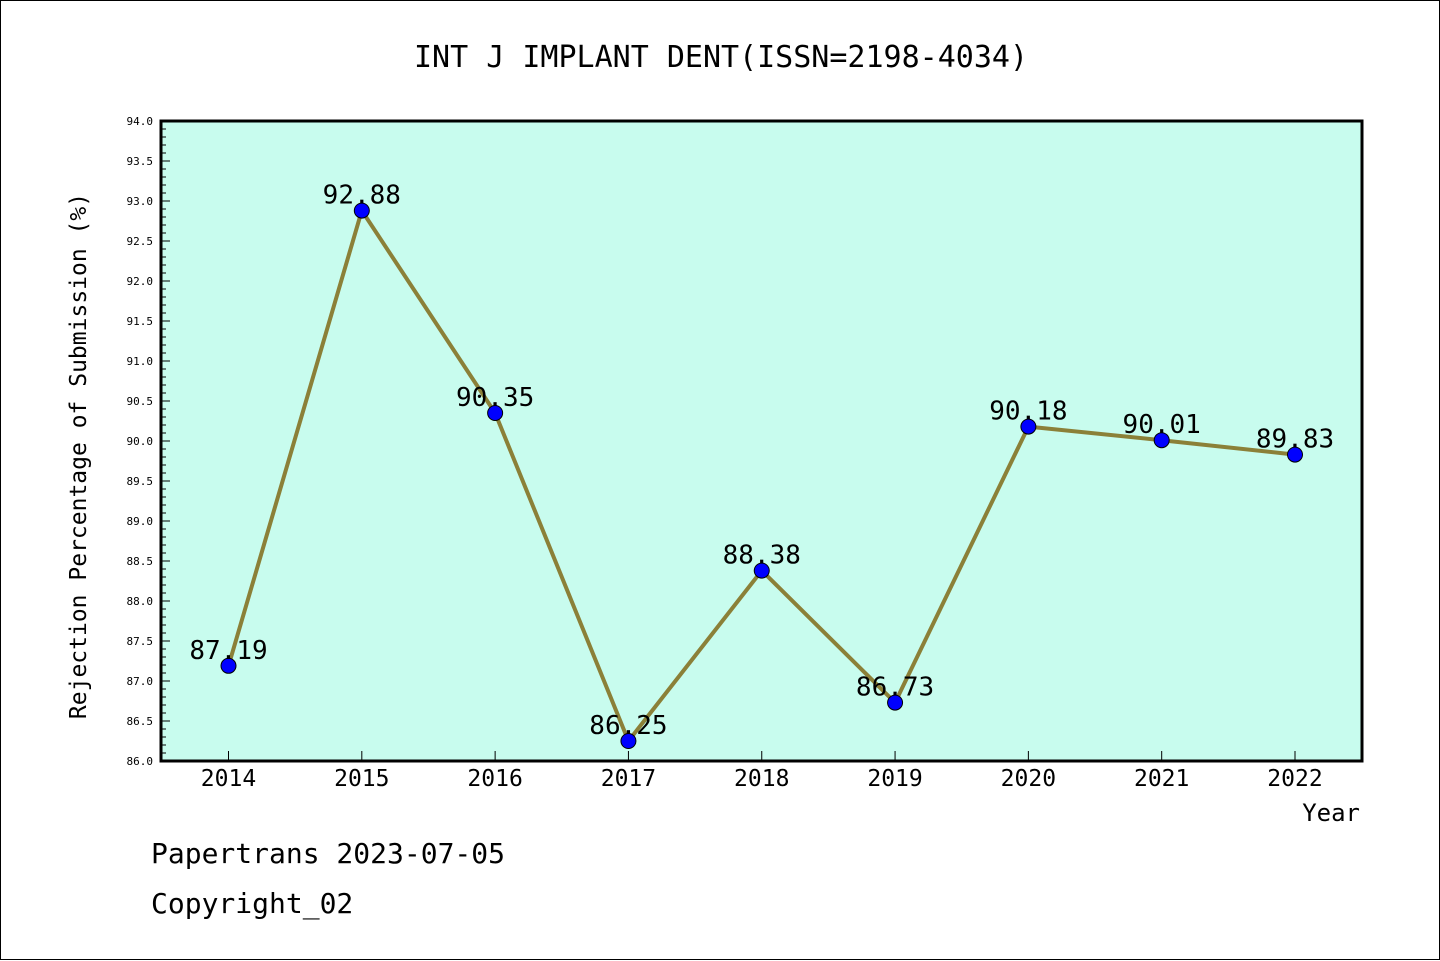  Describe the element at coordinates (228, 779) in the screenshot. I see `x-tick-label: 2014` at that location.